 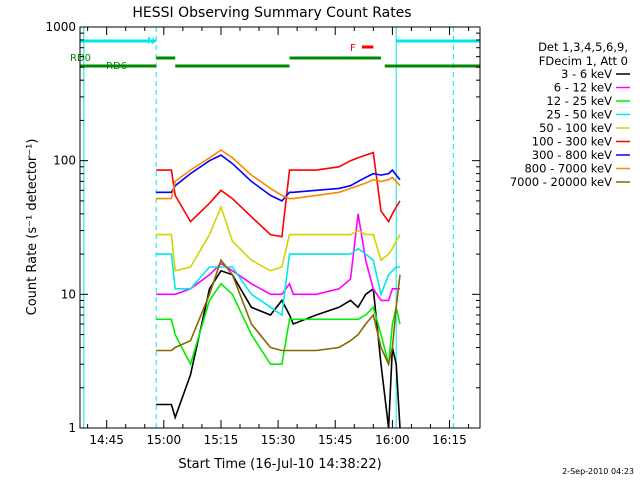 I want to click on x-tick-label: 16:00, so click(x=392, y=440).